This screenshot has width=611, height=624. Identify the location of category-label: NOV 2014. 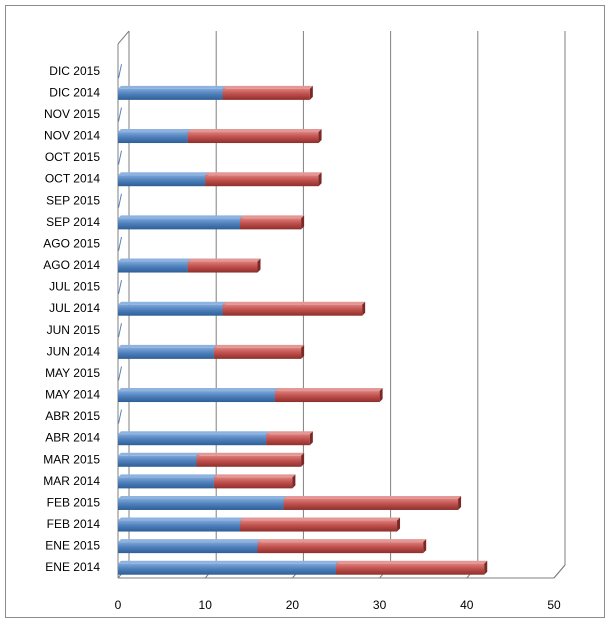
(72, 136).